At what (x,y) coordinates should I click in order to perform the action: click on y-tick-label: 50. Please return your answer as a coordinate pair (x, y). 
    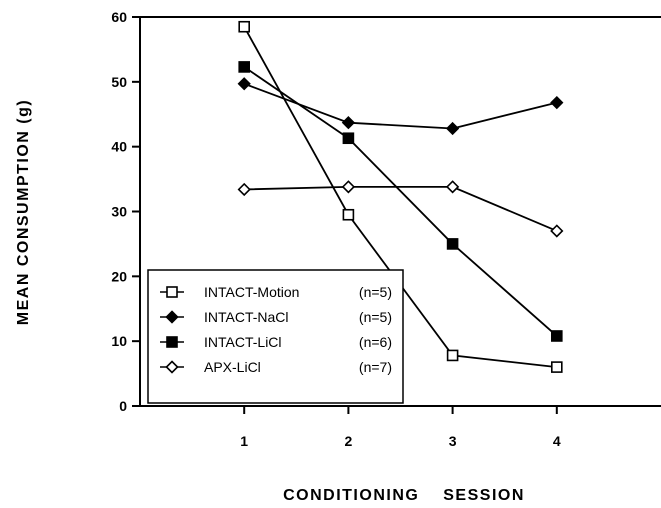
    Looking at the image, I should click on (119, 82).